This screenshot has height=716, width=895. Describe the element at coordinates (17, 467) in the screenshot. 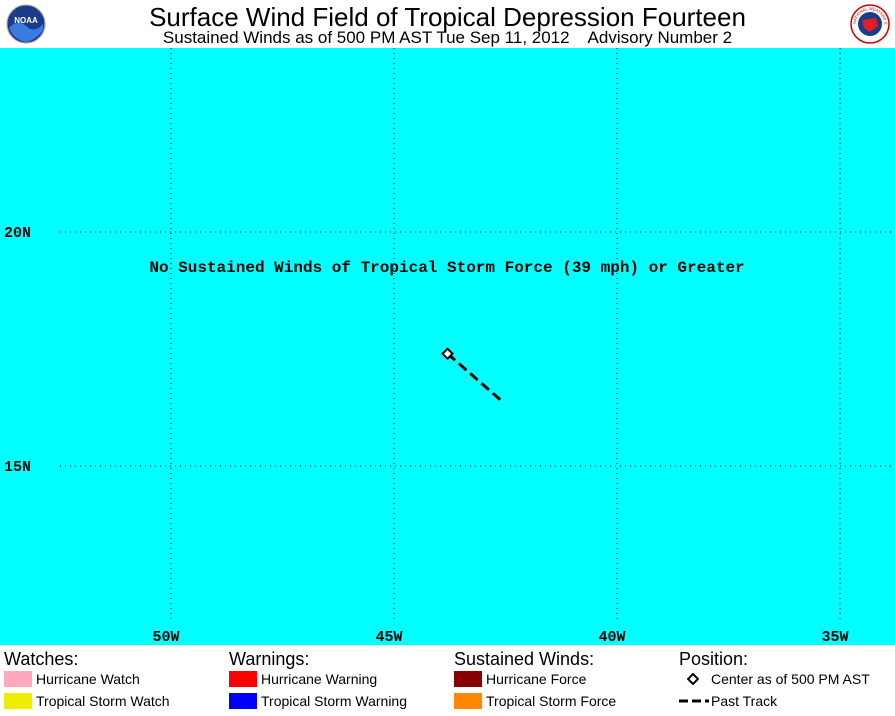

I see `latitude-label: 15N` at that location.